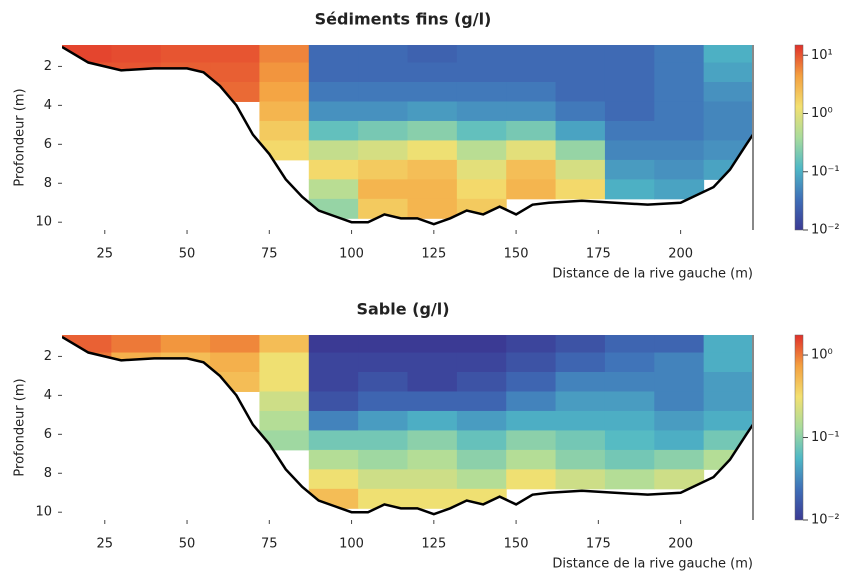 This screenshot has height=577, width=845. I want to click on y-tick-label: 4, so click(48, 105).